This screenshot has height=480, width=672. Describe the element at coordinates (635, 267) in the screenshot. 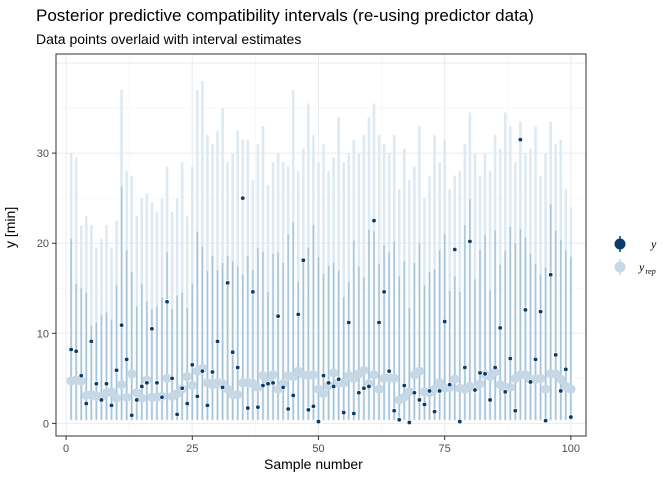

I see `legend-item-yrep: yrep` at that location.